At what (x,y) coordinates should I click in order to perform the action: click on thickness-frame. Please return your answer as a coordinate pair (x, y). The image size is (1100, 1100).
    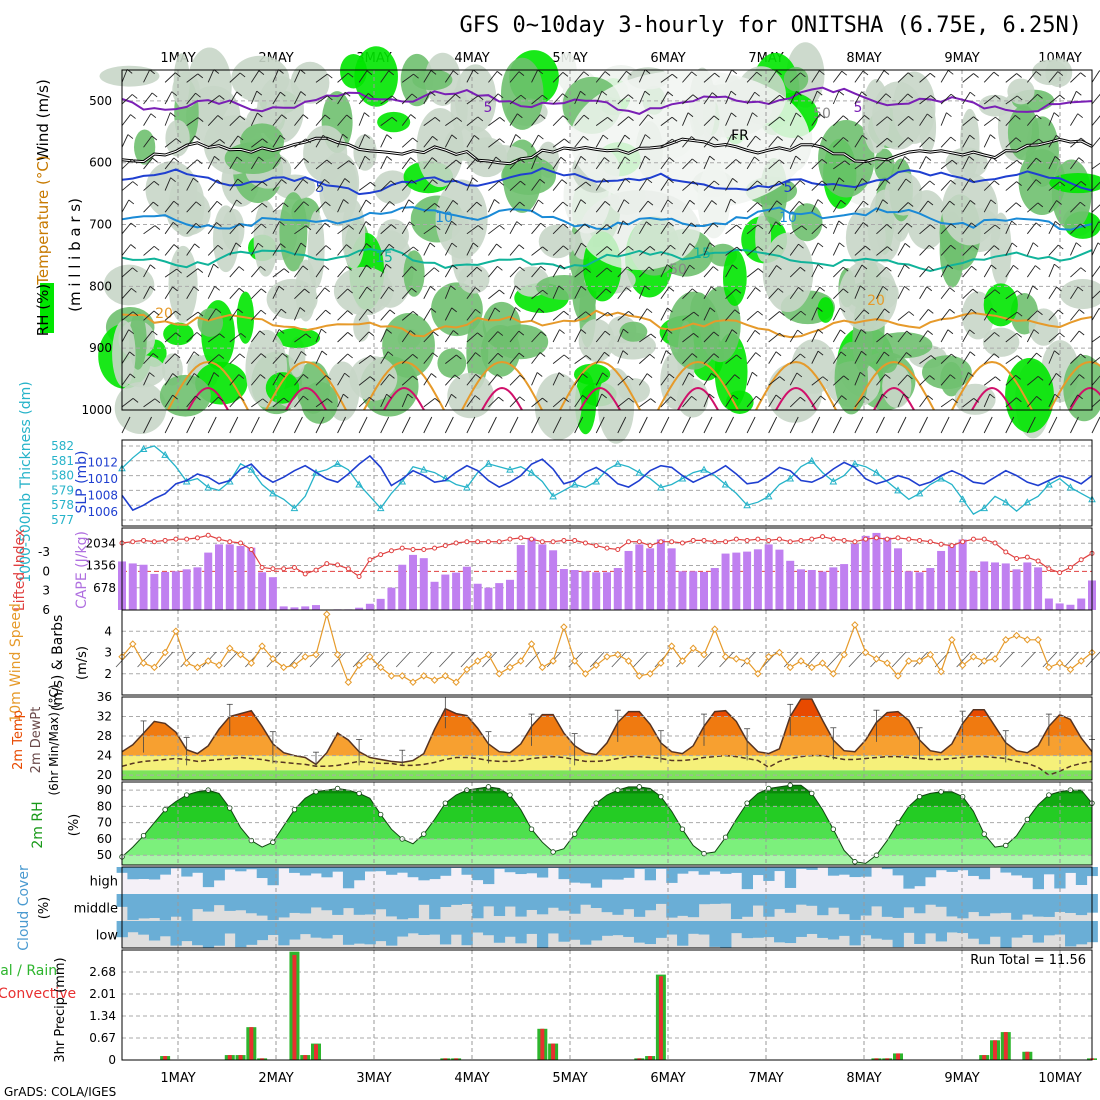
    Looking at the image, I should click on (607, 483).